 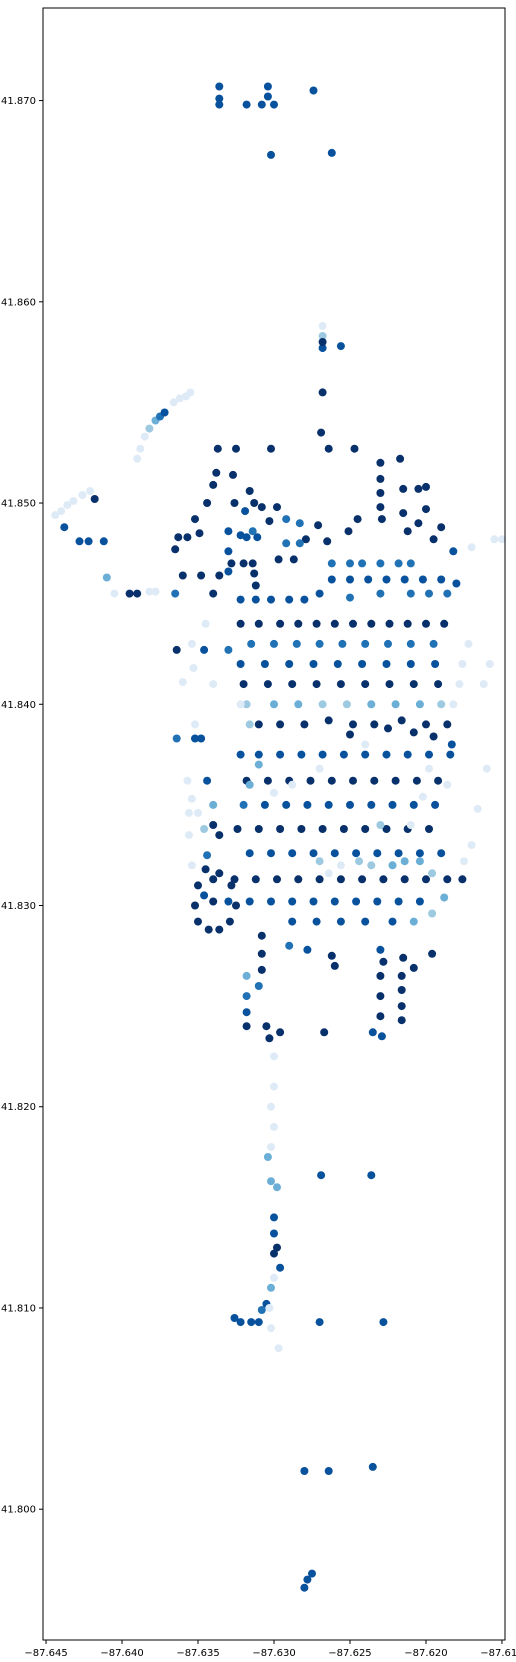 What do you see at coordinates (45, 1653) in the screenshot?
I see `x-tick-label: −87.645` at bounding box center [45, 1653].